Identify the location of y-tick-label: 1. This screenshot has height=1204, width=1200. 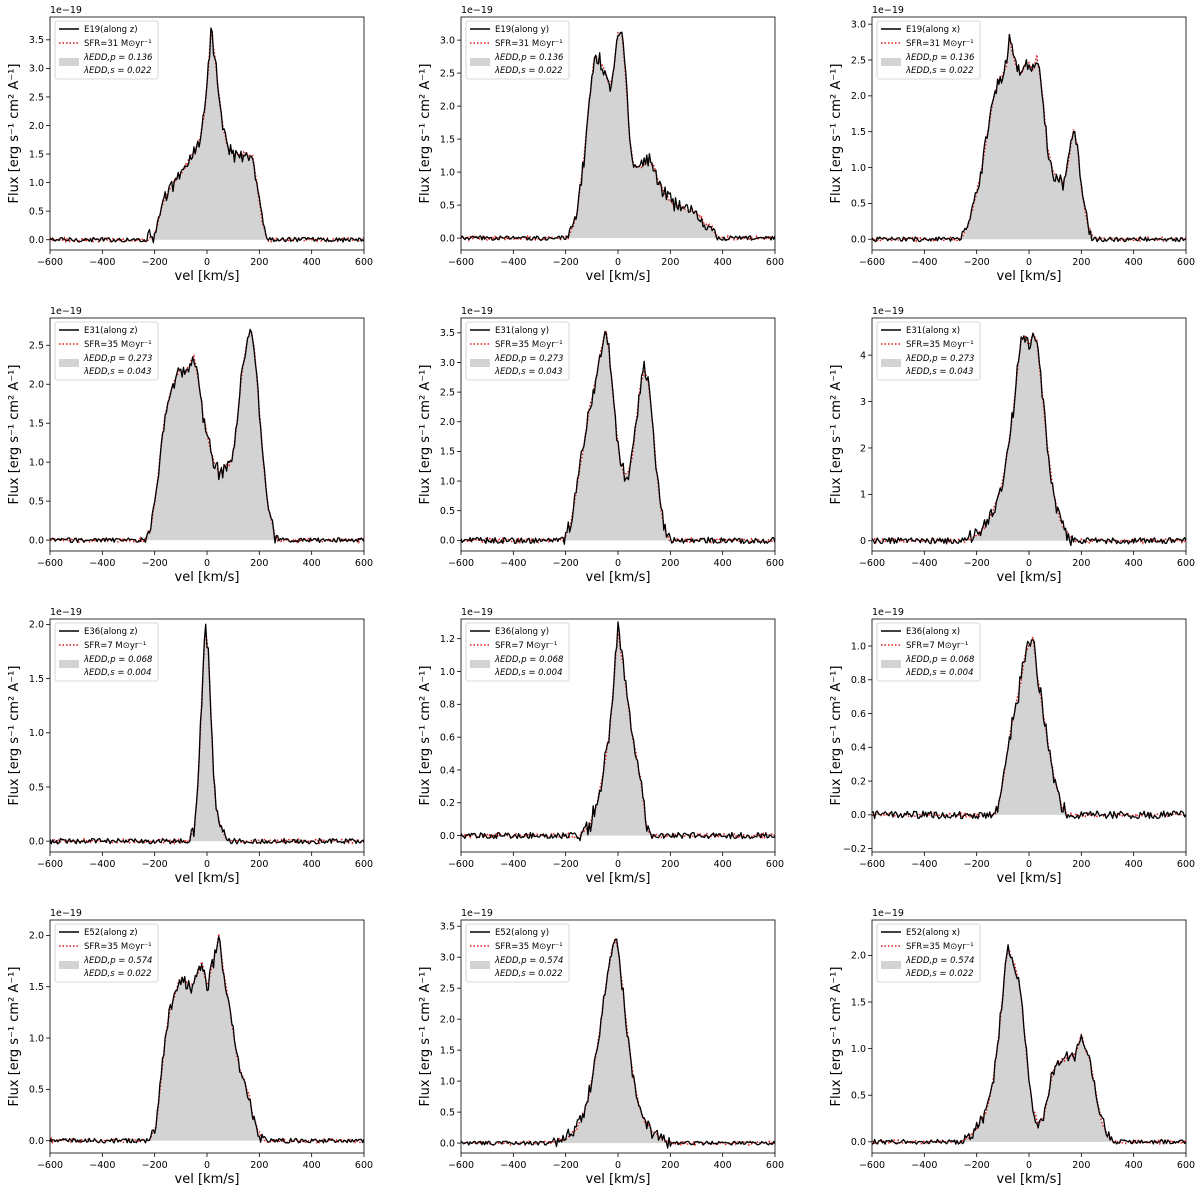
(863, 495).